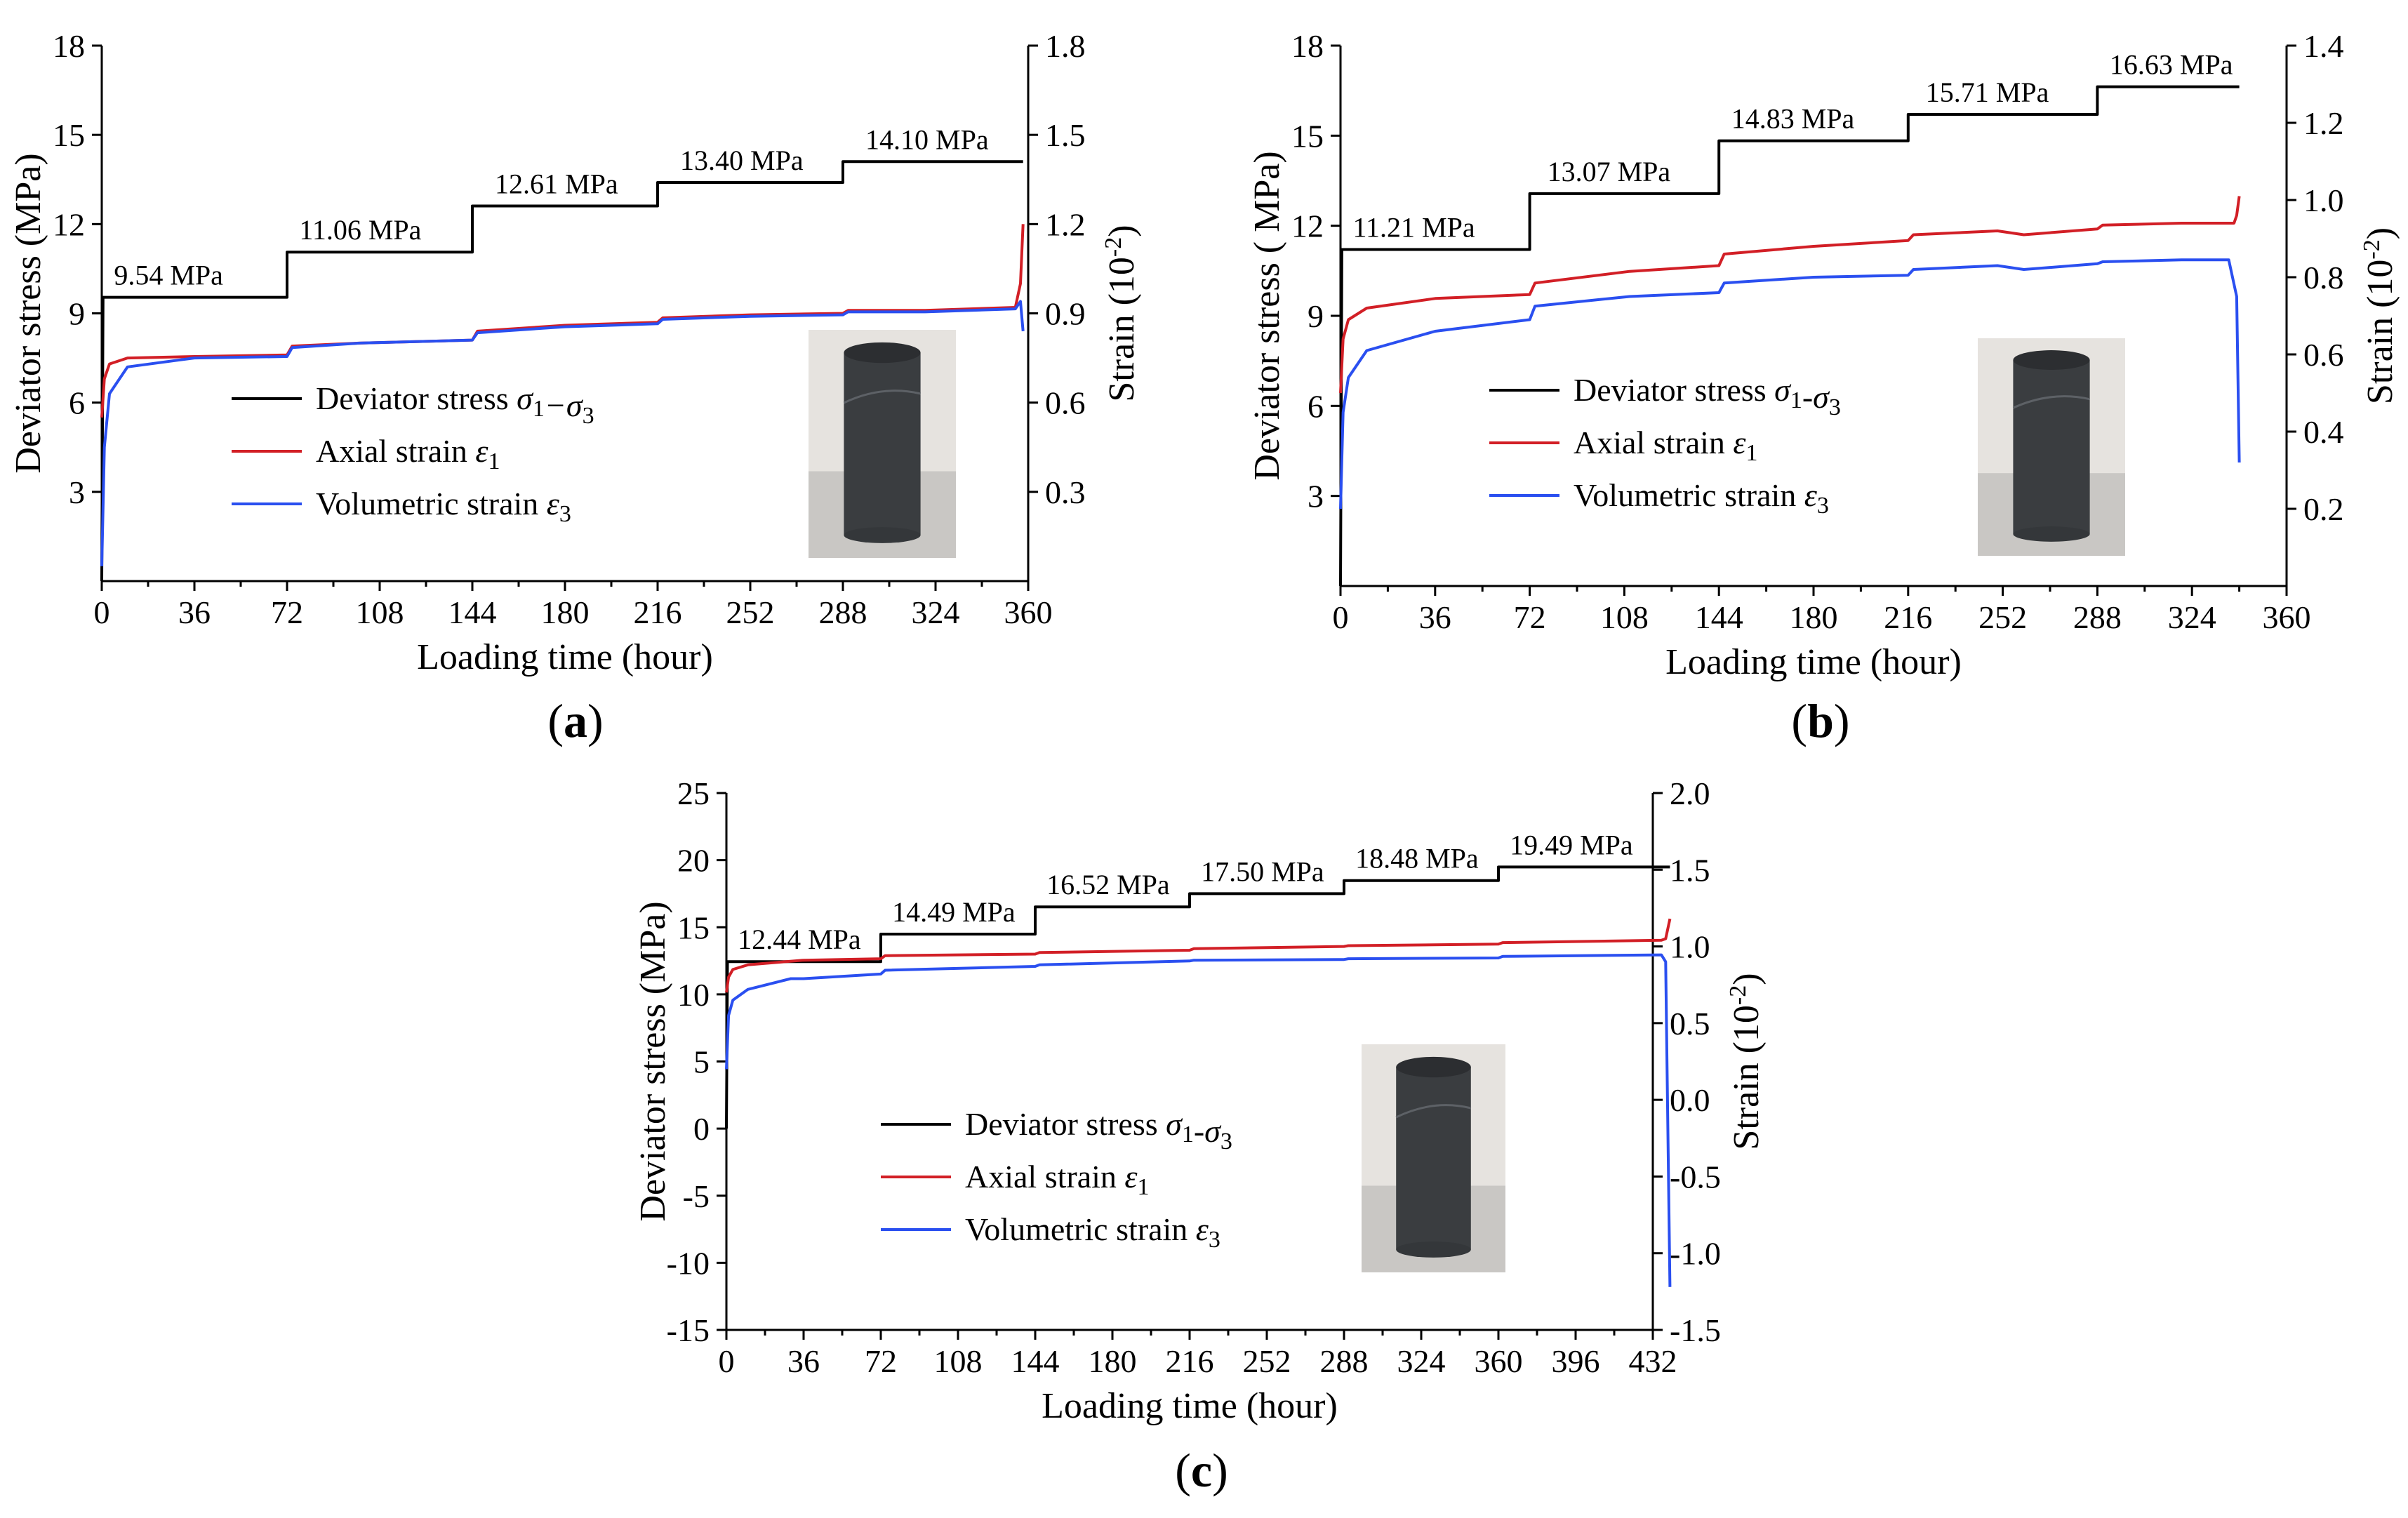 This screenshot has height=1518, width=2408. Describe the element at coordinates (1065, 492) in the screenshot. I see `y2-tick-label: 0.3` at that location.